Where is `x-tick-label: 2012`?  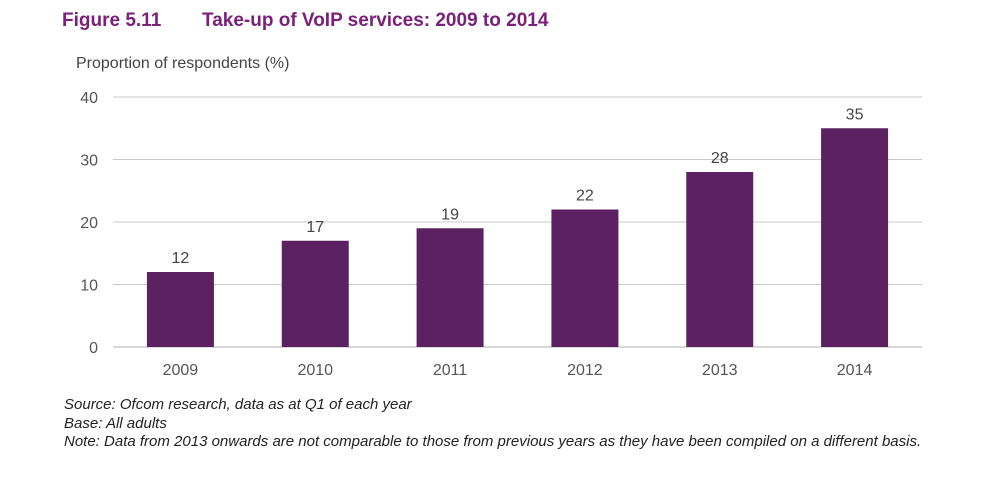 x-tick-label: 2012 is located at coordinates (585, 370).